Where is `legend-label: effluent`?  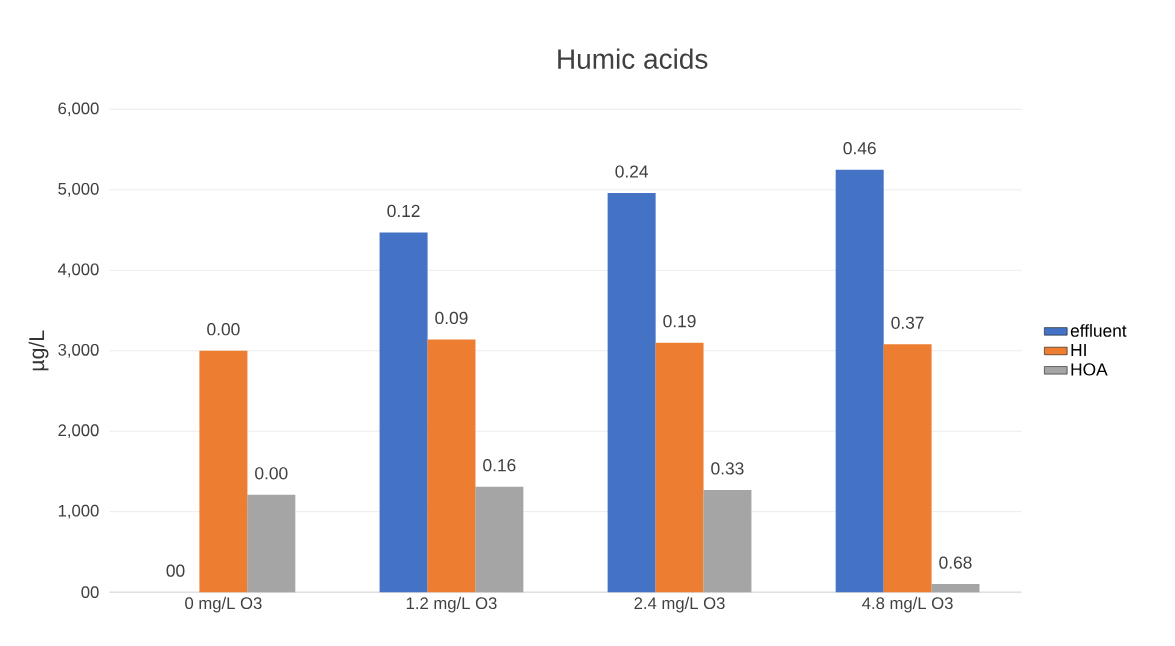
legend-label: effluent is located at coordinates (1098, 331).